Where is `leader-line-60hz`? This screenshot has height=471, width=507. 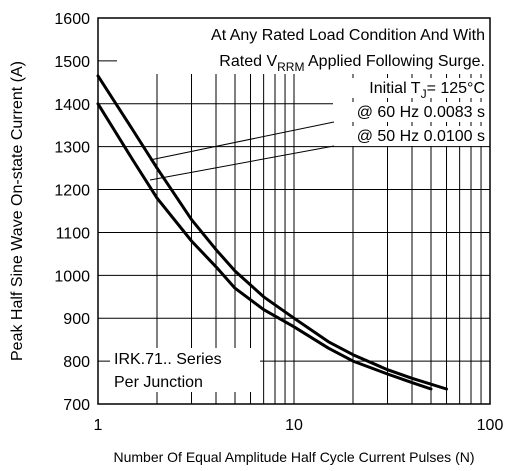
leader-line-60hz is located at coordinates (242, 141).